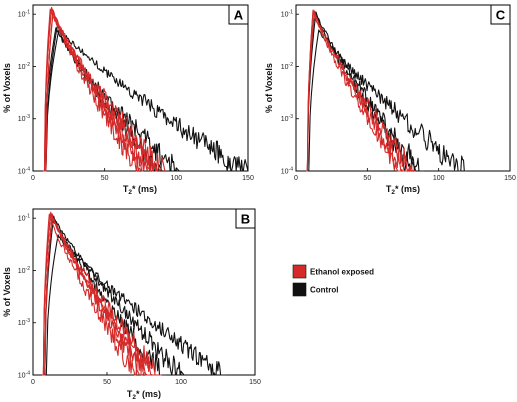  I want to click on panel-label: A, so click(239, 15).